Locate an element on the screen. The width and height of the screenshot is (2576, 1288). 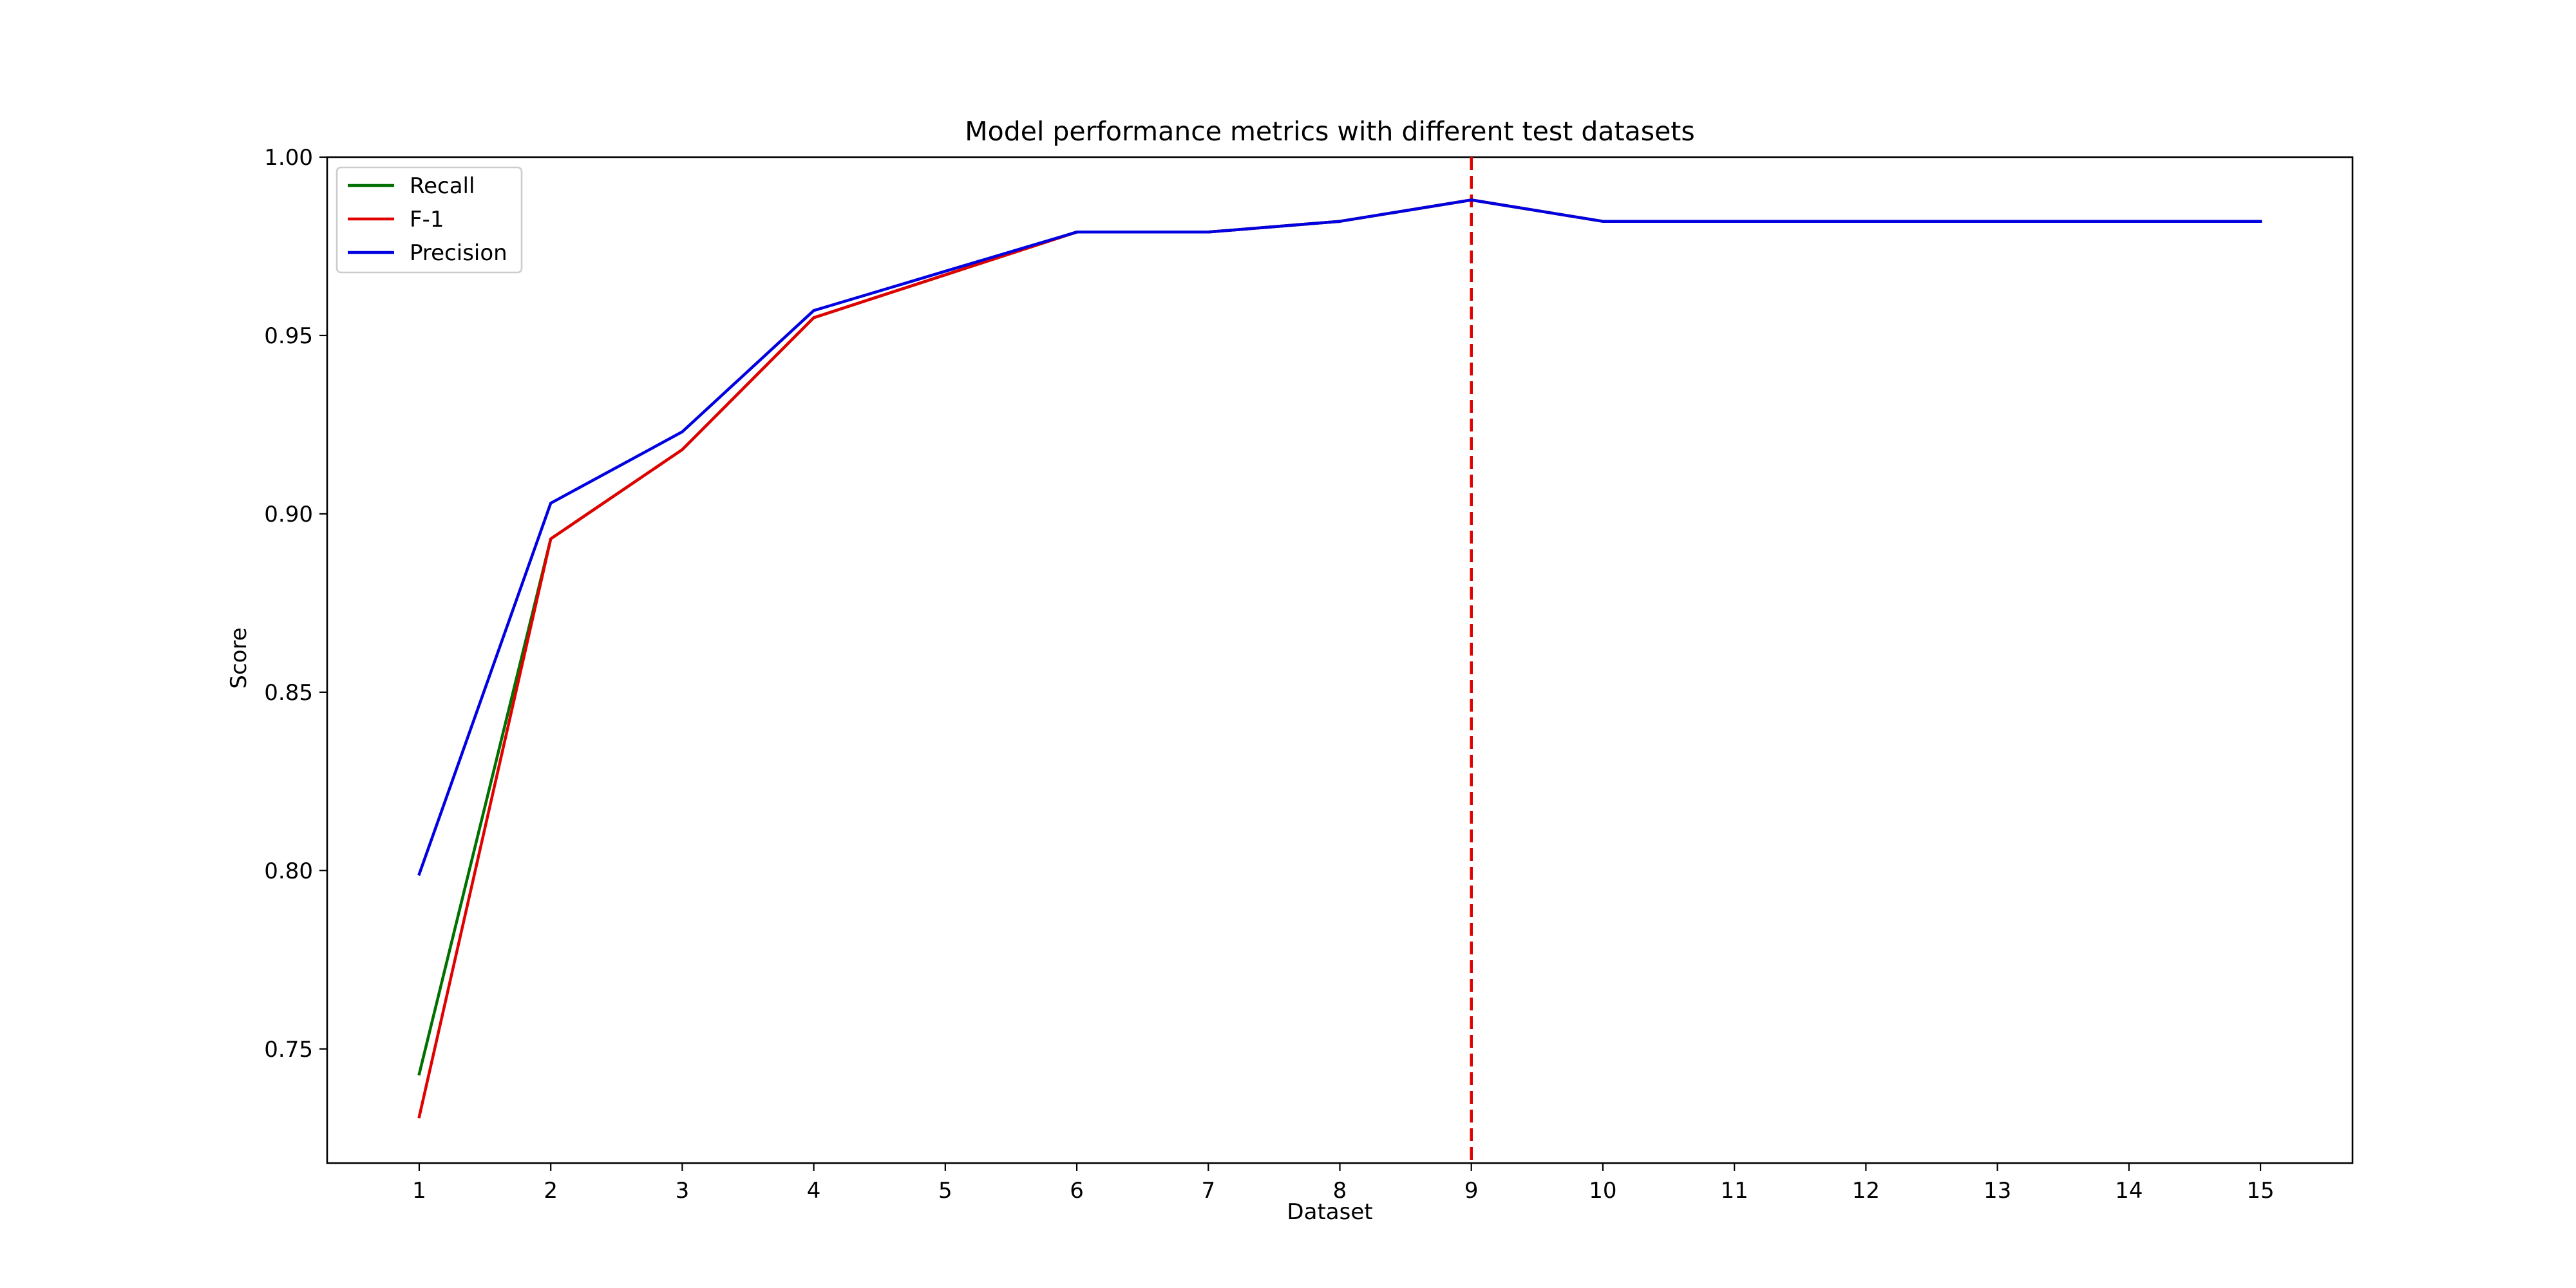
x-tick-label: 15 is located at coordinates (2260, 1191).